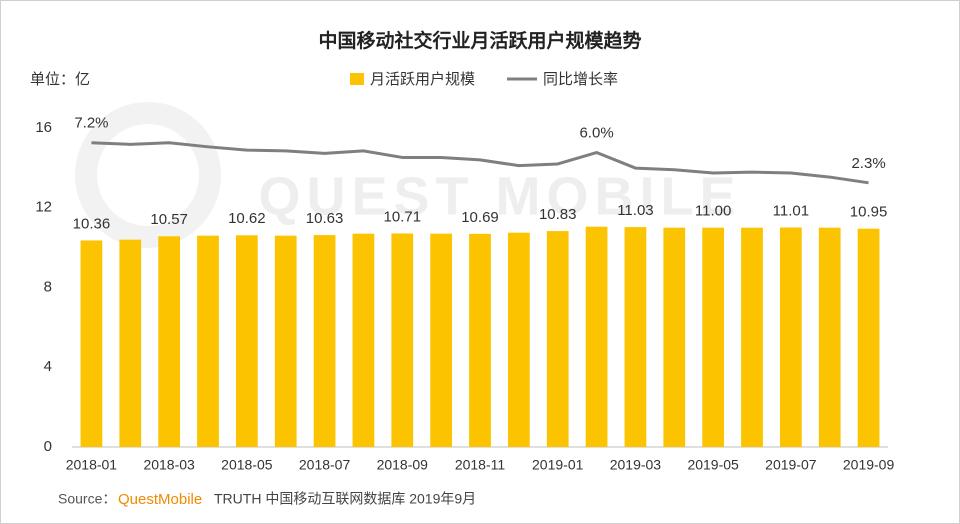 The image size is (960, 524). Describe the element at coordinates (48, 366) in the screenshot. I see `y-tick-label: 4` at that location.